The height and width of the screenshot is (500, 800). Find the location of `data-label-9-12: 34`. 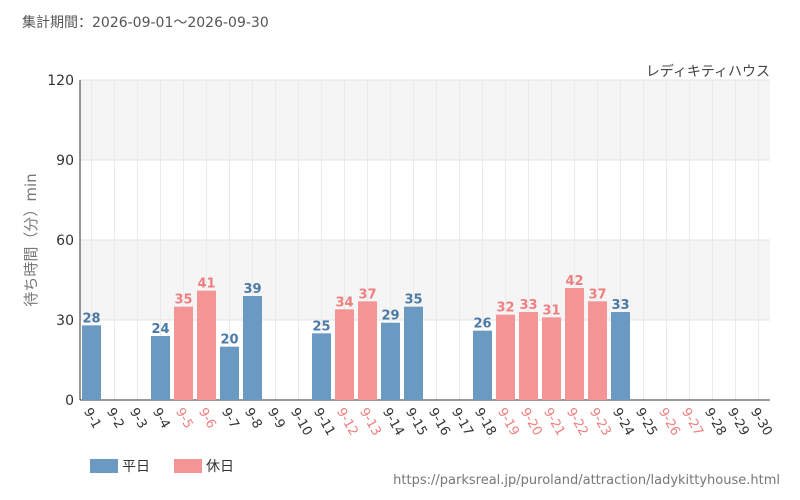

data-label-9-12: 34 is located at coordinates (344, 302).